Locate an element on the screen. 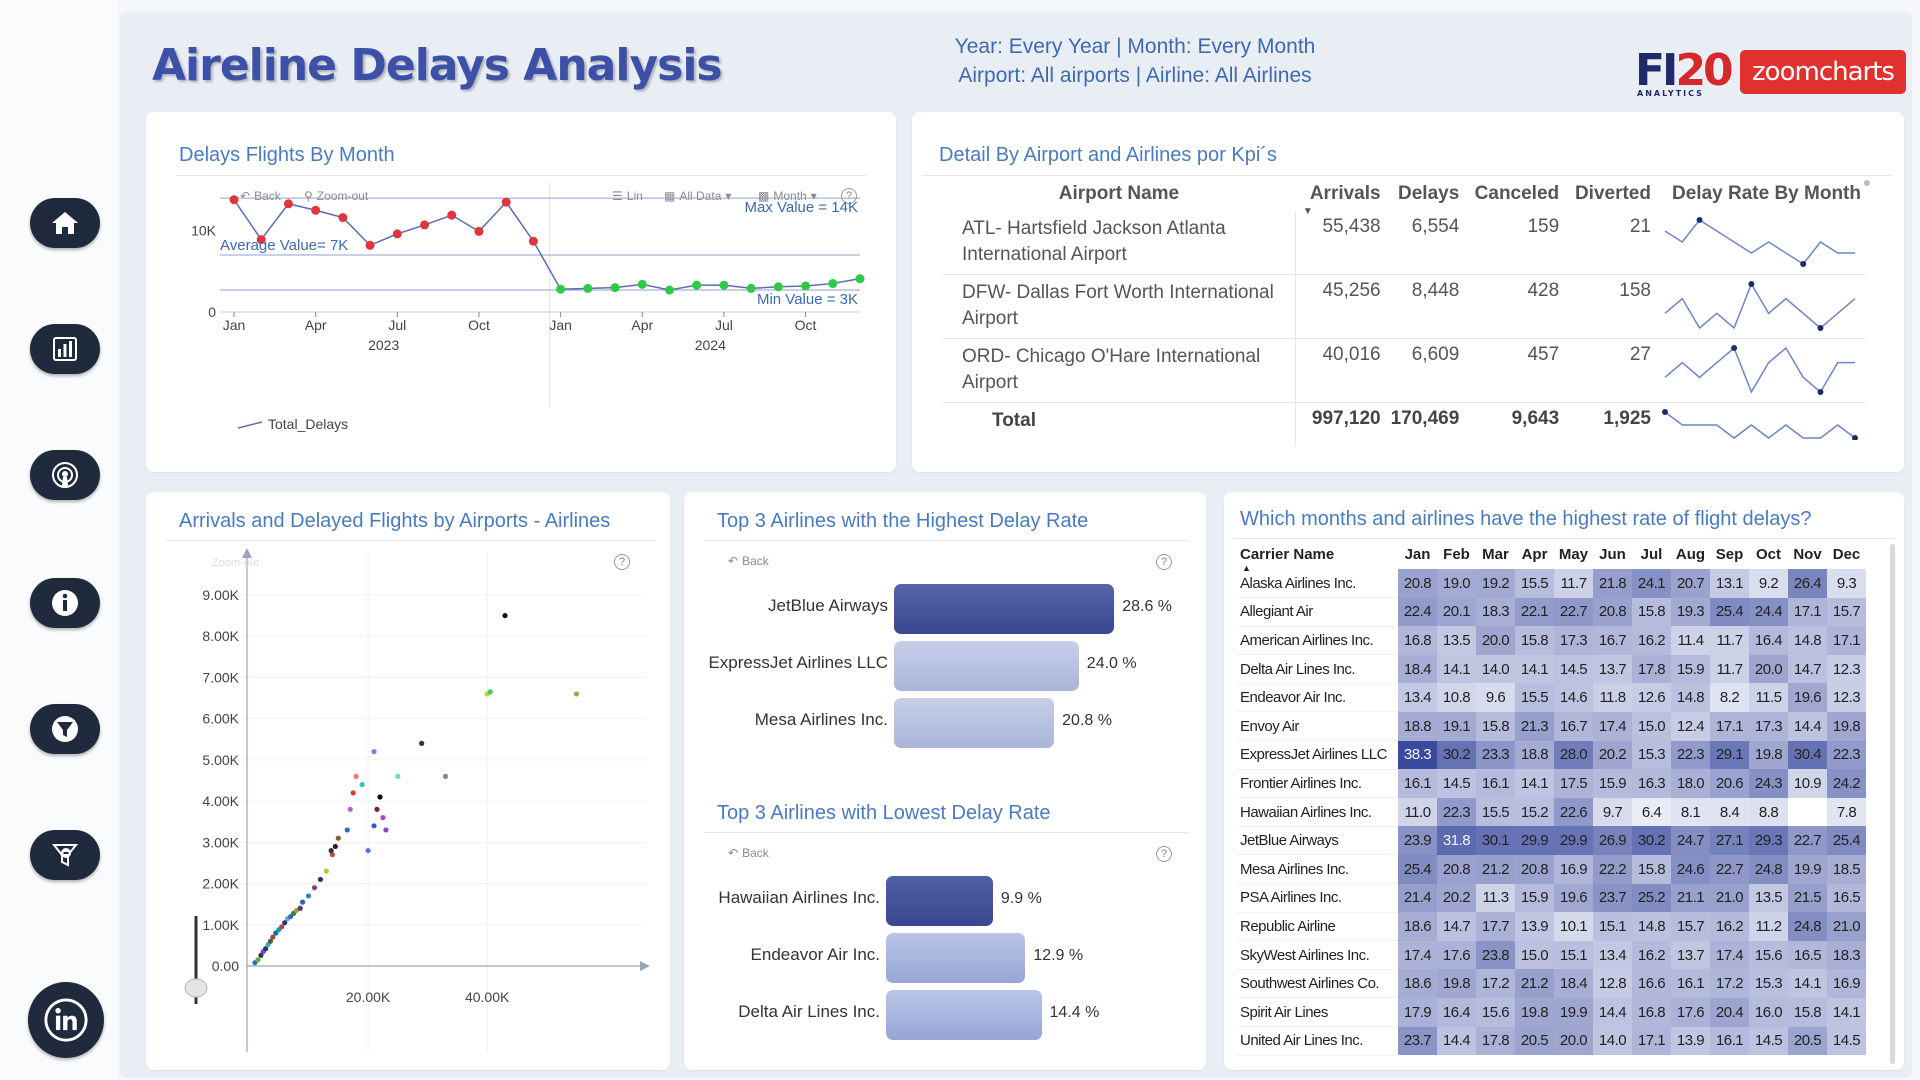 This screenshot has width=1920, height=1080. col-arrivals: Arrivals ▼ is located at coordinates (1341, 197).